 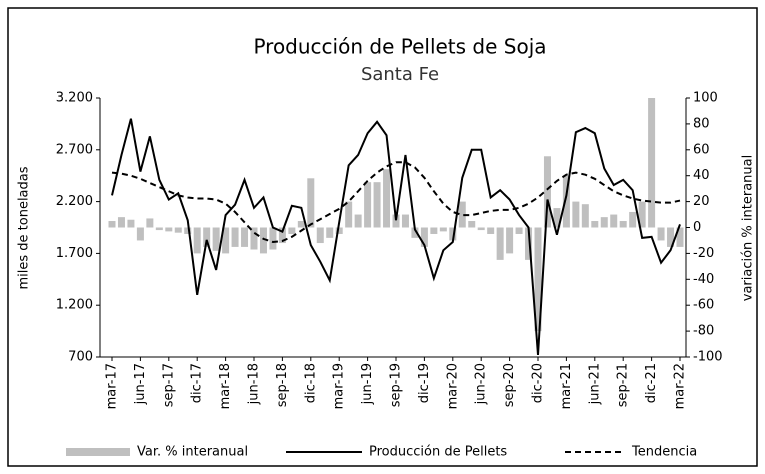 What do you see at coordinates (98, 452) in the screenshot?
I see `legend-swatch` at bounding box center [98, 452].